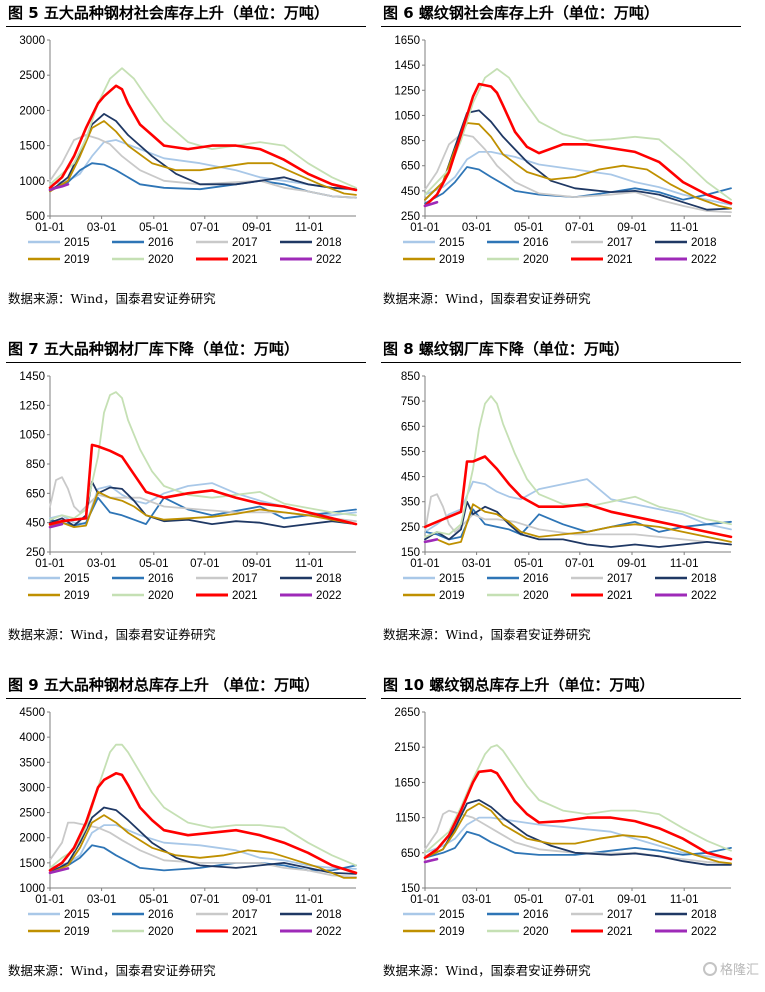 The height and width of the screenshot is (992, 765). Describe the element at coordinates (410, 503) in the screenshot. I see `y-tick-label: 350` at that location.